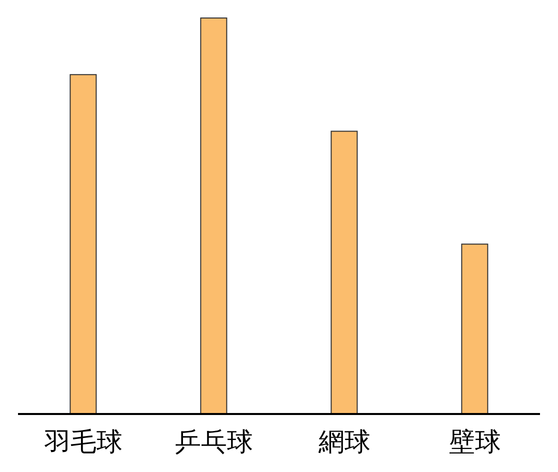 The height and width of the screenshot is (472, 558). I want to click on x-tick-label: 網球, so click(343, 442).